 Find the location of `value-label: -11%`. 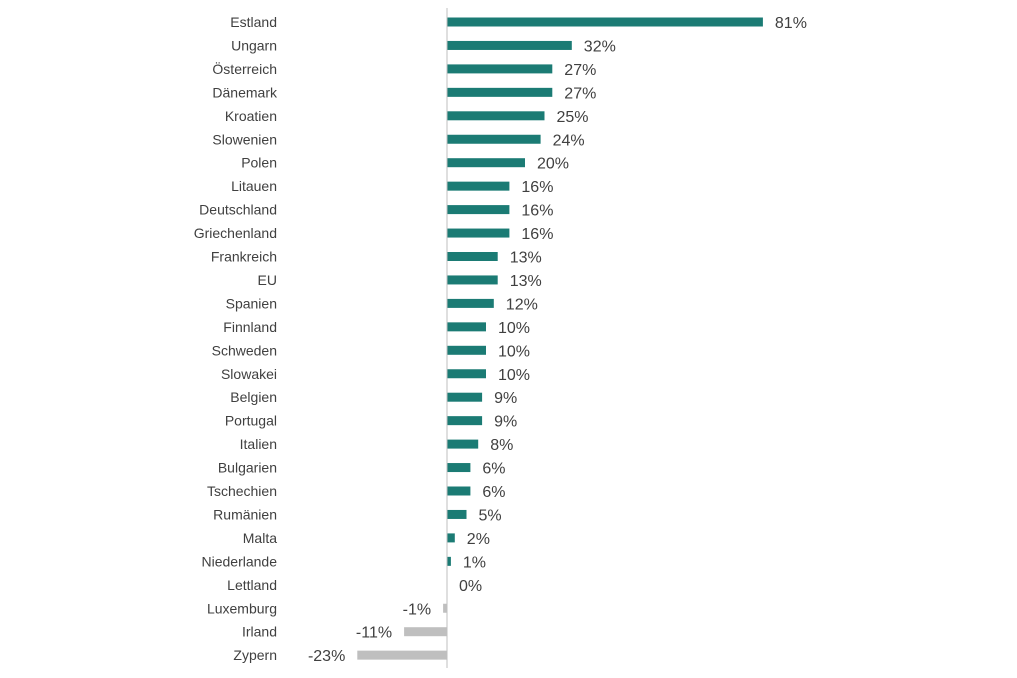

value-label: -11% is located at coordinates (374, 633).